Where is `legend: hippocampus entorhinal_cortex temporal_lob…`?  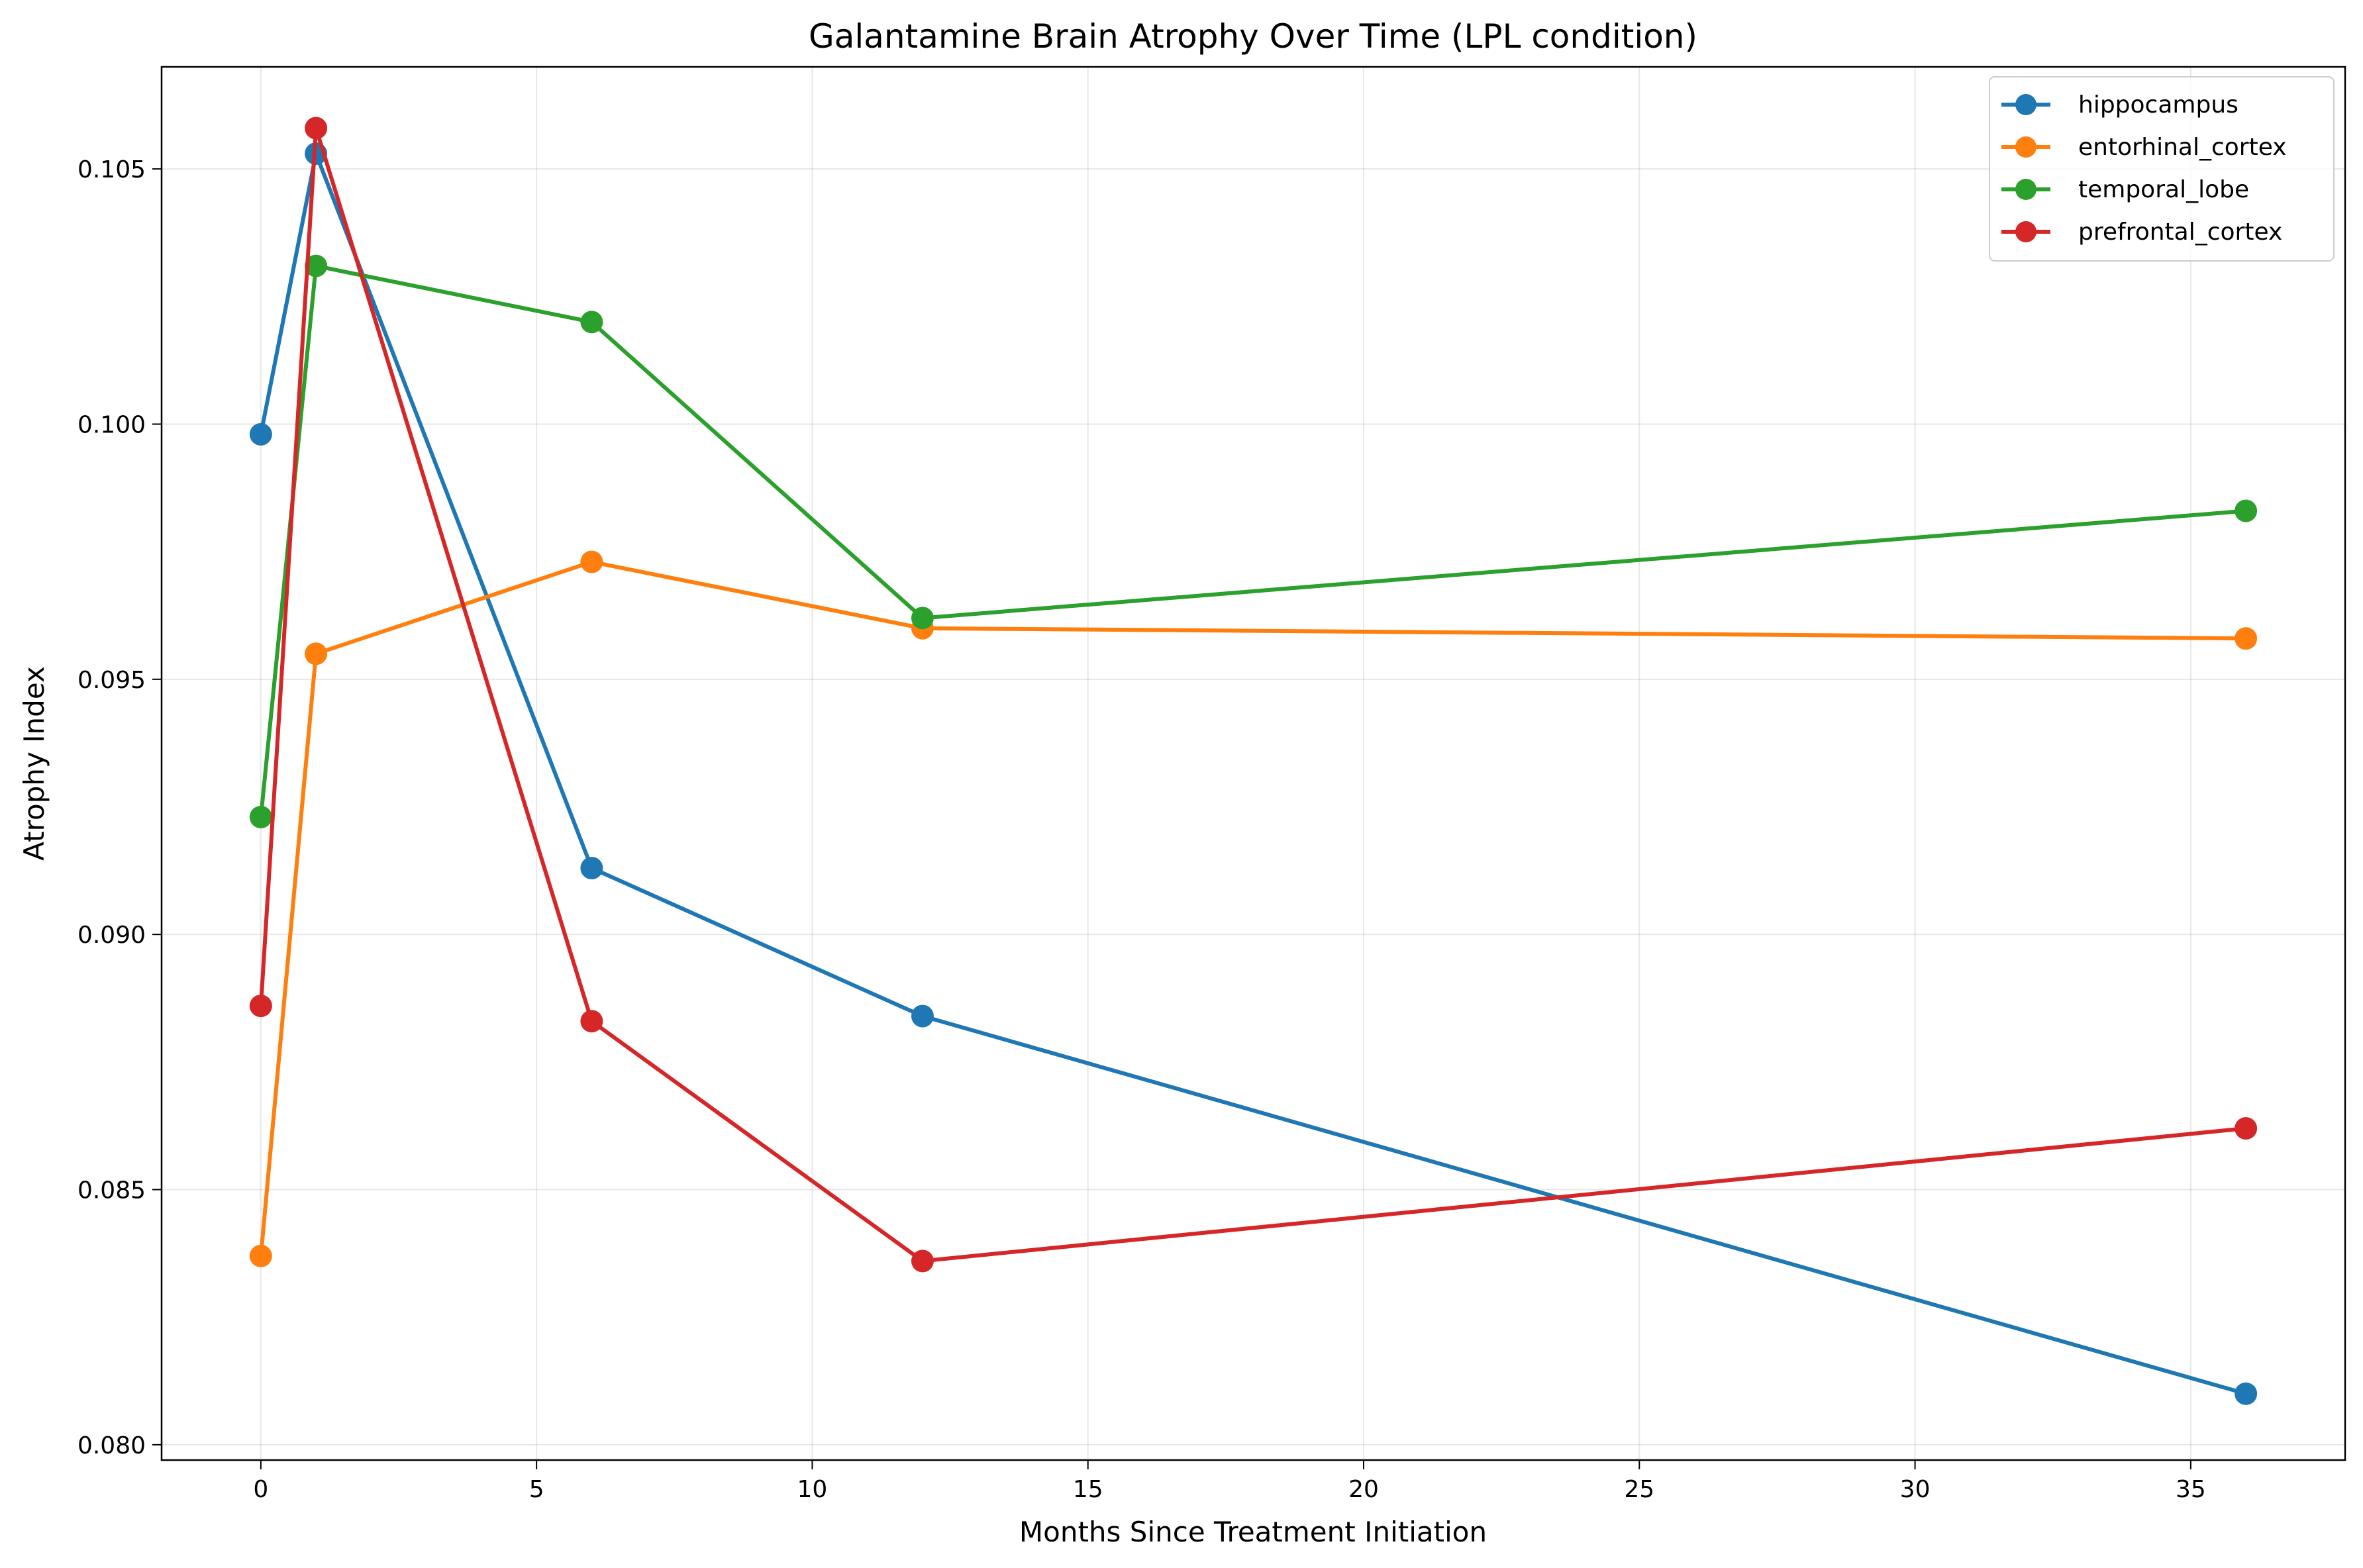 legend: hippocampus entorhinal_cortex temporal_lob… is located at coordinates (2162, 169).